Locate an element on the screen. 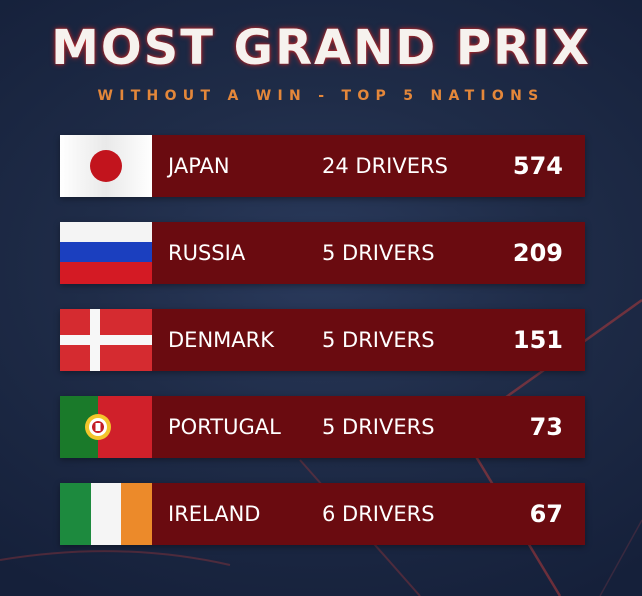 This screenshot has width=642, height=596. driver-count: 6 DRIVERS is located at coordinates (378, 514).